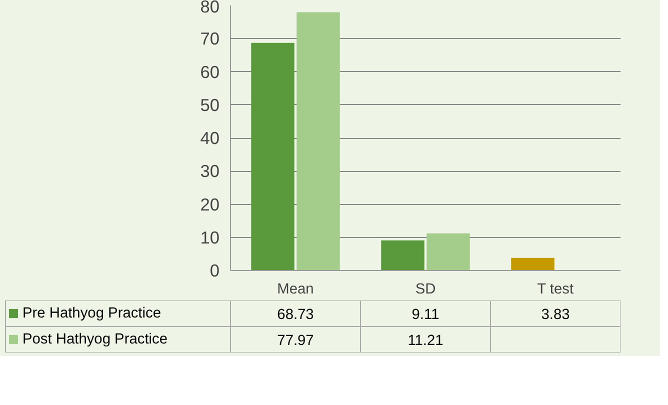 This screenshot has height=405, width=668. What do you see at coordinates (210, 72) in the screenshot?
I see `y-tick-label: 60` at bounding box center [210, 72].